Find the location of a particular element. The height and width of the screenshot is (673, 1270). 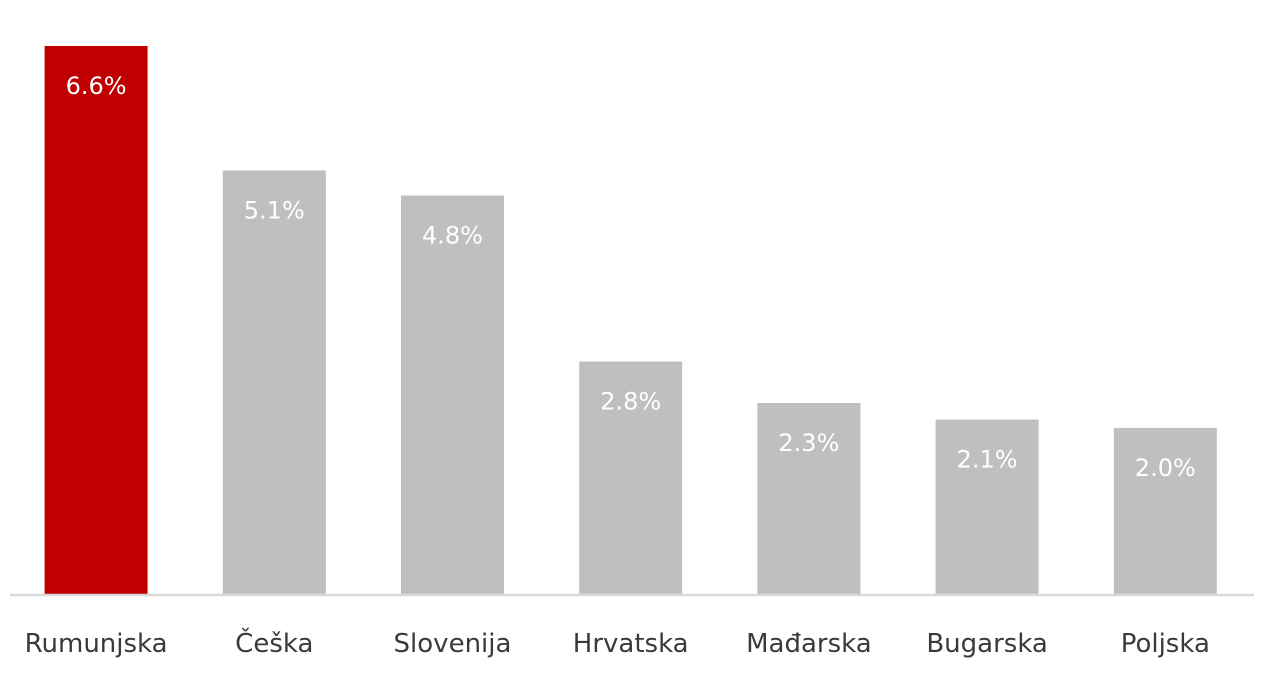

category-label-3: Hrvatska is located at coordinates (631, 644).